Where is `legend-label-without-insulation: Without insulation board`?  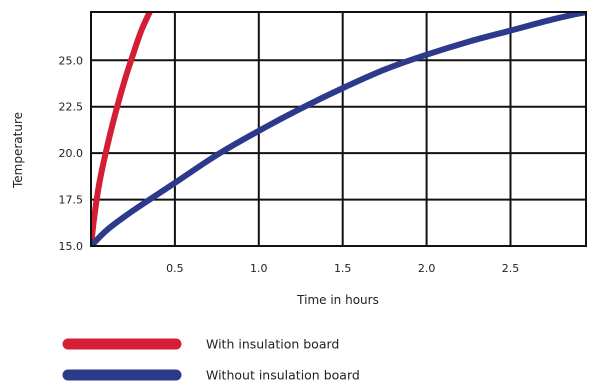 legend-label-without-insulation: Without insulation board is located at coordinates (283, 375).